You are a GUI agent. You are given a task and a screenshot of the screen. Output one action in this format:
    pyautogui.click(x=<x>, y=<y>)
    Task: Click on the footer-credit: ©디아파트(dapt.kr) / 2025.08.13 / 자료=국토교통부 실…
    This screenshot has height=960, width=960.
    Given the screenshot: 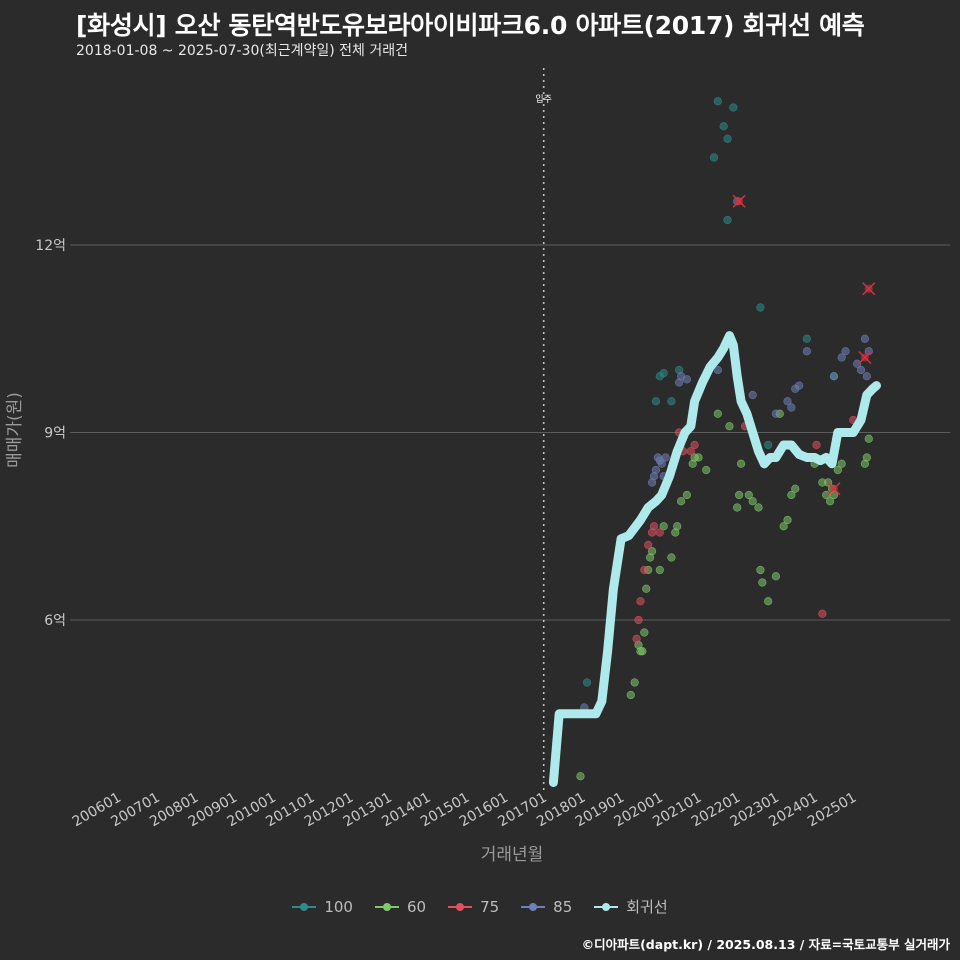 What is the action you would take?
    pyautogui.click(x=765, y=944)
    